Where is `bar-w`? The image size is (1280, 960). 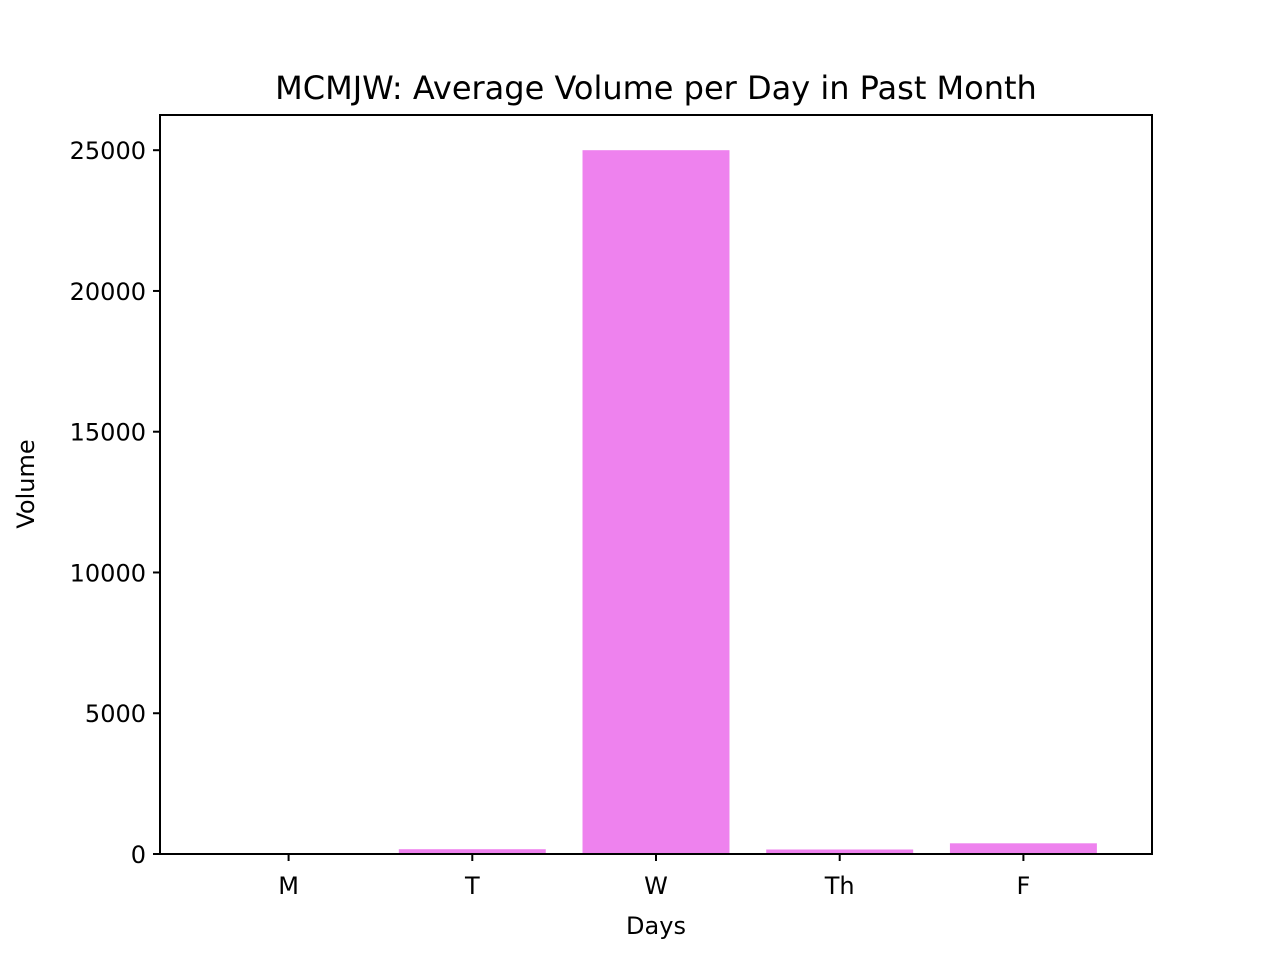 bar-w is located at coordinates (656, 502).